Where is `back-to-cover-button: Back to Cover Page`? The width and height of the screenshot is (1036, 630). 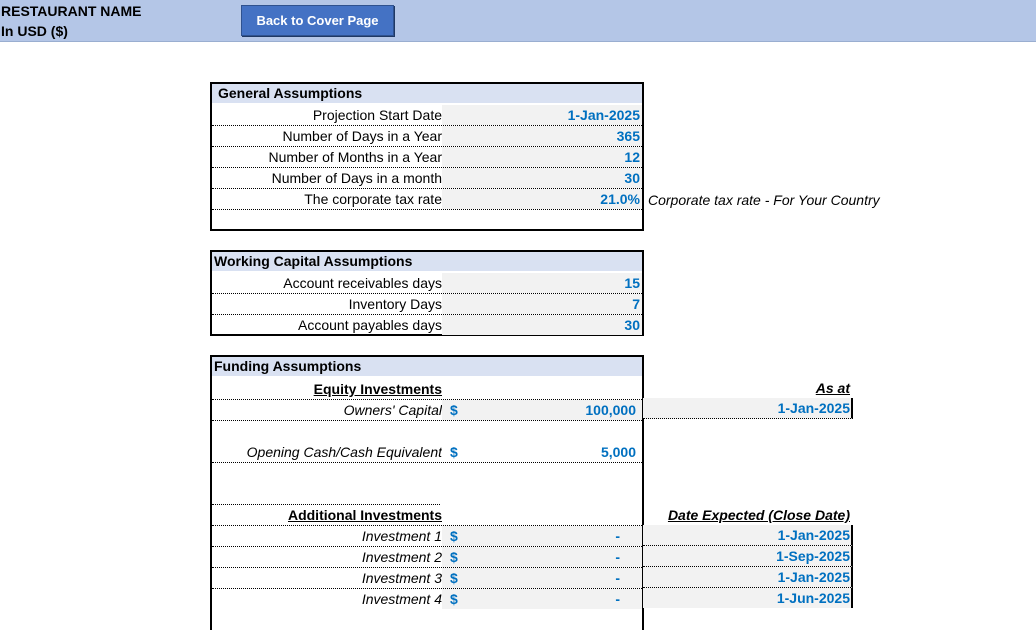
back-to-cover-button: Back to Cover Page is located at coordinates (317, 20).